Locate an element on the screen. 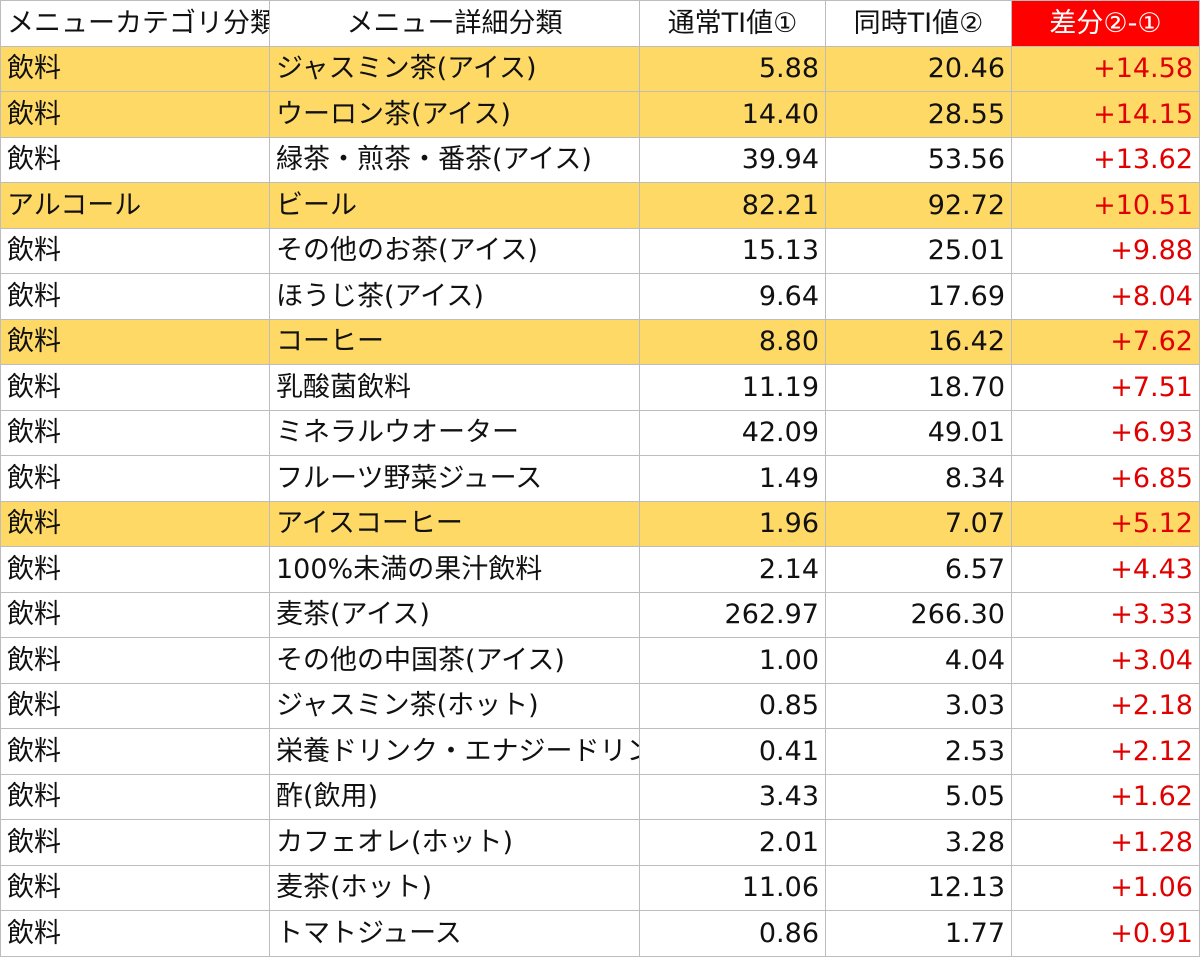  normal-ti-cell: 2.01 is located at coordinates (732, 842).